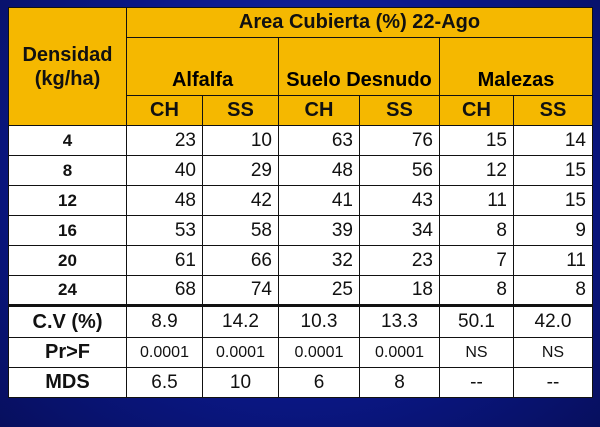 The height and width of the screenshot is (427, 600). Describe the element at coordinates (164, 321) in the screenshot. I see `stat-cell: 8.9` at that location.